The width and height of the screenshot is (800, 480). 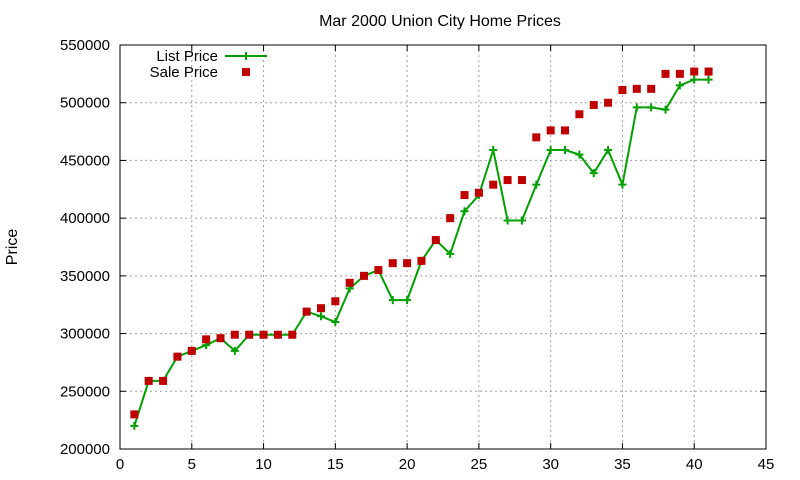 What do you see at coordinates (85, 449) in the screenshot?
I see `y-tick-label: 200000` at bounding box center [85, 449].